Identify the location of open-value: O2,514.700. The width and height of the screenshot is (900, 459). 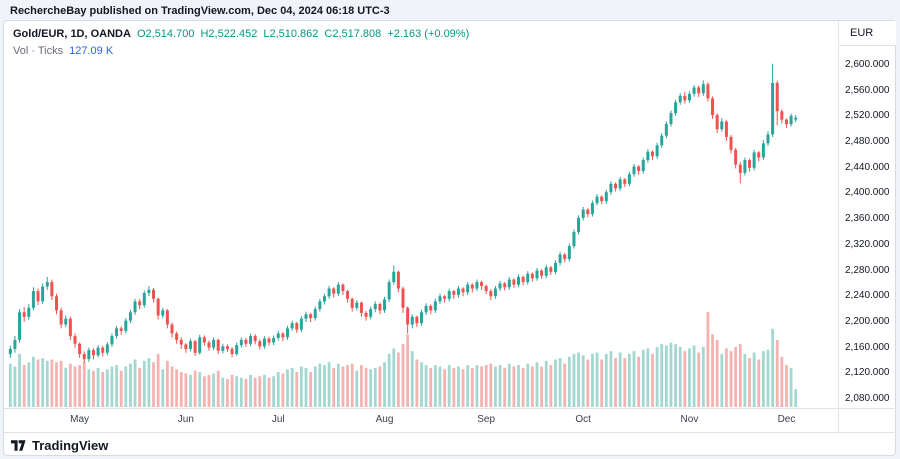
(165, 34).